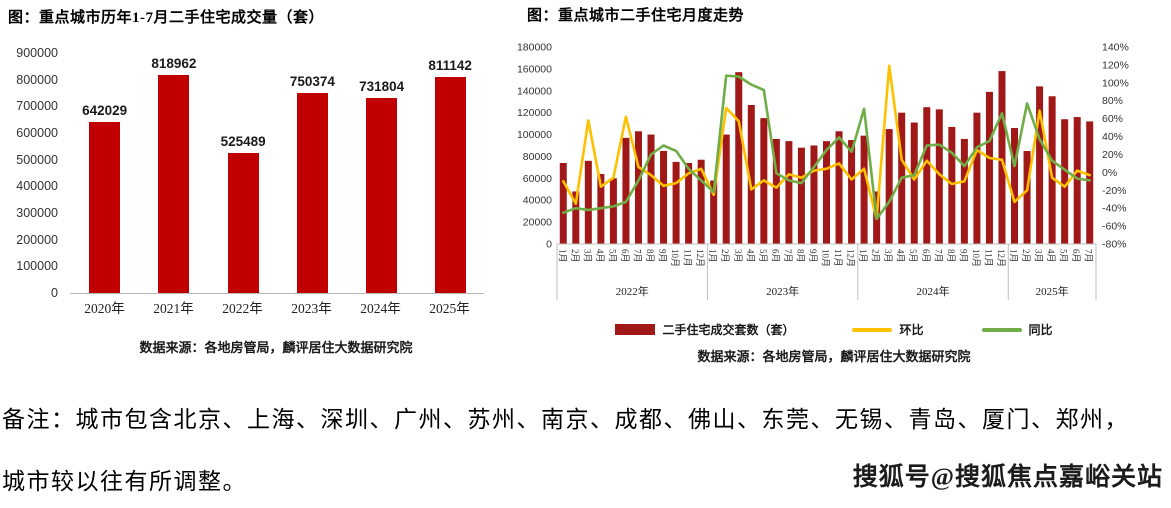 Image resolution: width=1171 pixels, height=508 pixels. Describe the element at coordinates (534, 113) in the screenshot. I see `left-y-tick-label: 120000` at that location.